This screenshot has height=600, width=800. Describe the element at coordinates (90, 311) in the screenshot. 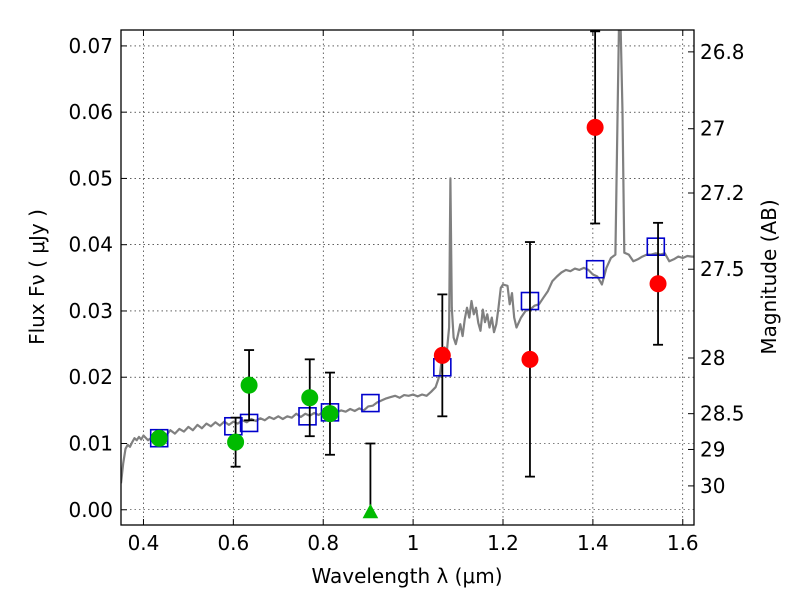

I see `y-tick-label: 0.03` at that location.